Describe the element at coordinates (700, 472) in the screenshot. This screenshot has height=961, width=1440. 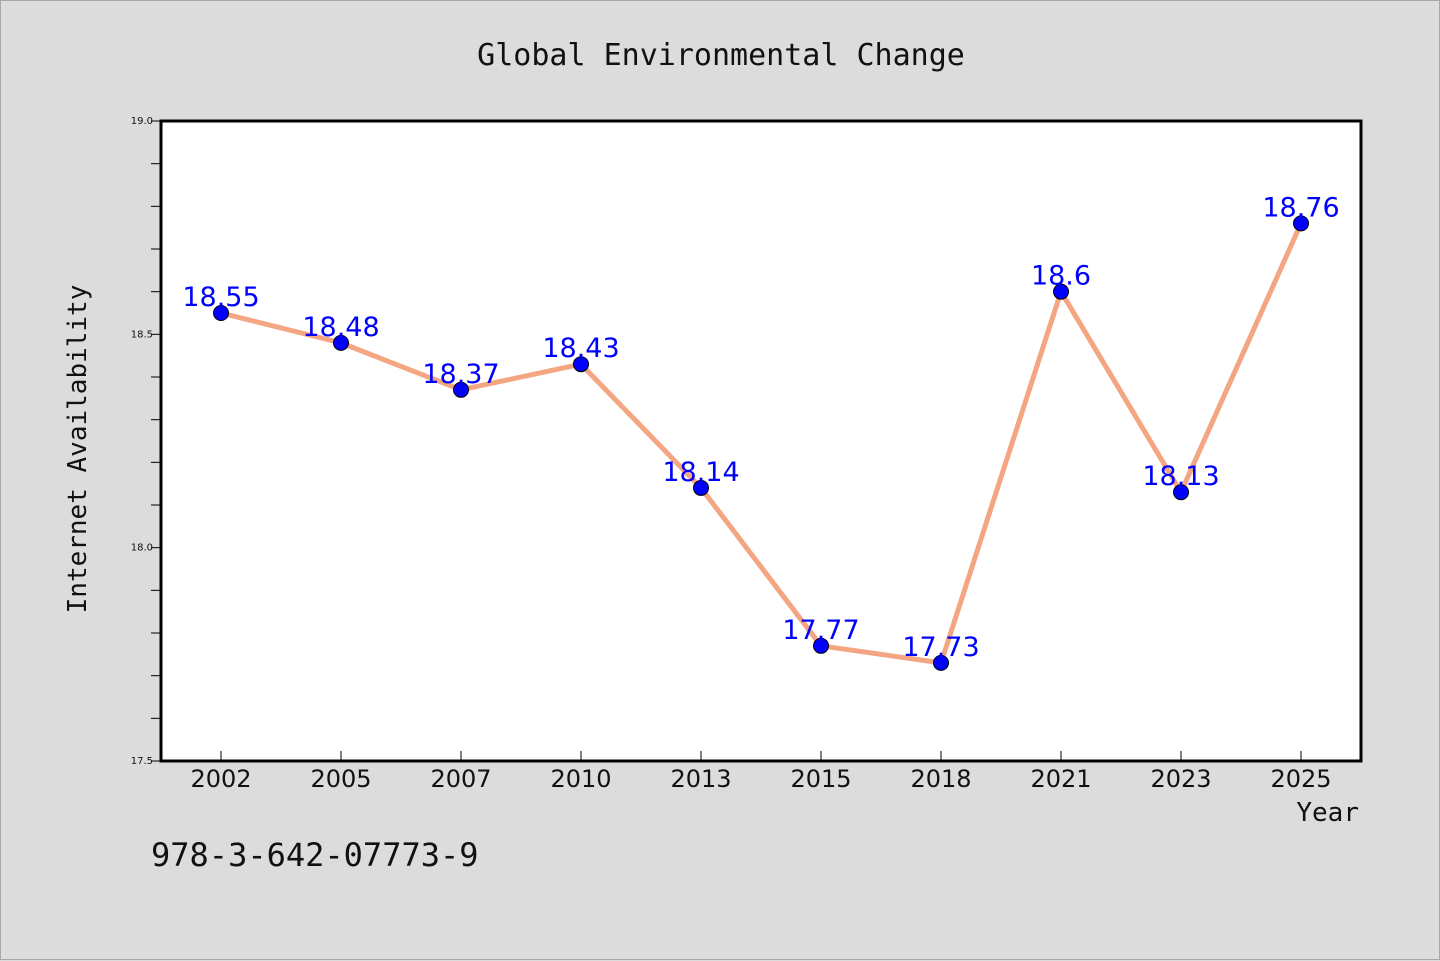
I see `data-label: 18.14` at that location.